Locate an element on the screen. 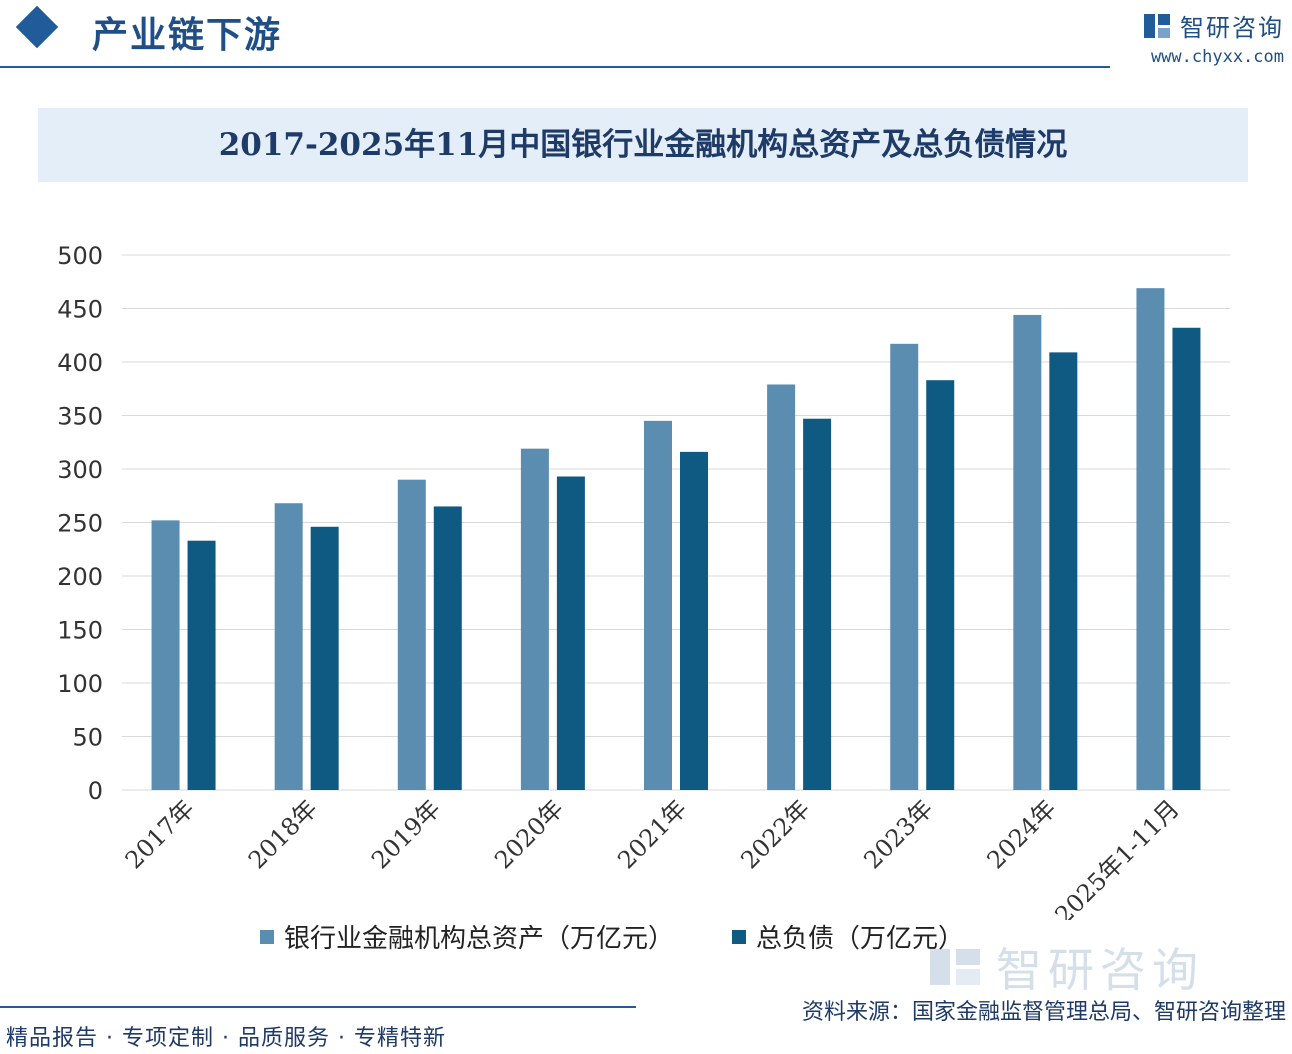  x-tick-label: 2020年 is located at coordinates (529, 834).